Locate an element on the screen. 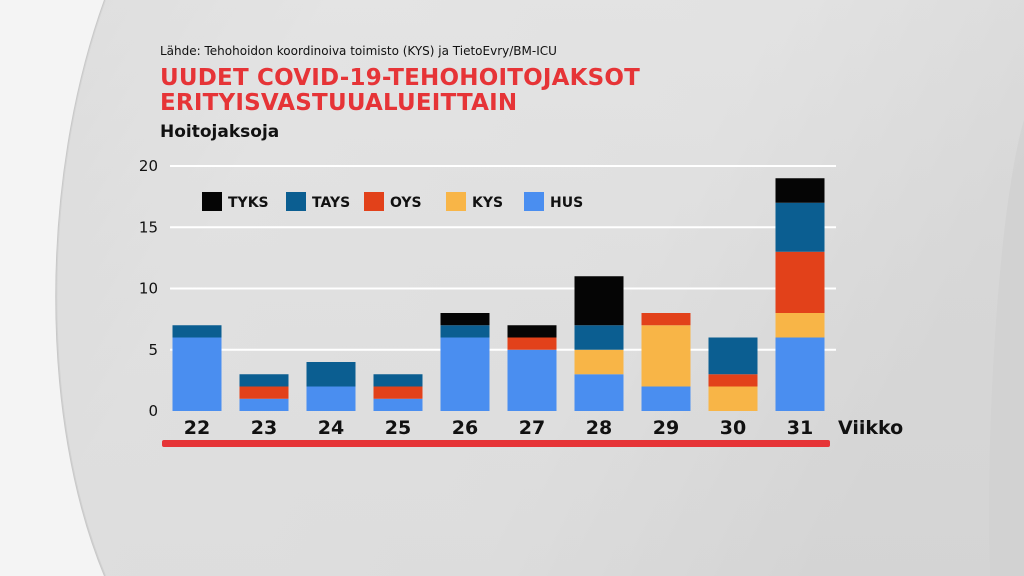  x-tick-label: 22 is located at coordinates (197, 428).